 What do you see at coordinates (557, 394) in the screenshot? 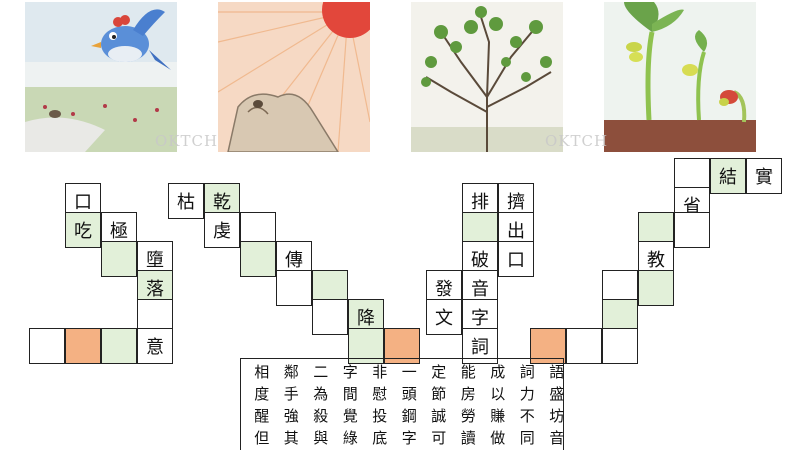
I see `word-bank-char: 盛` at bounding box center [557, 394].